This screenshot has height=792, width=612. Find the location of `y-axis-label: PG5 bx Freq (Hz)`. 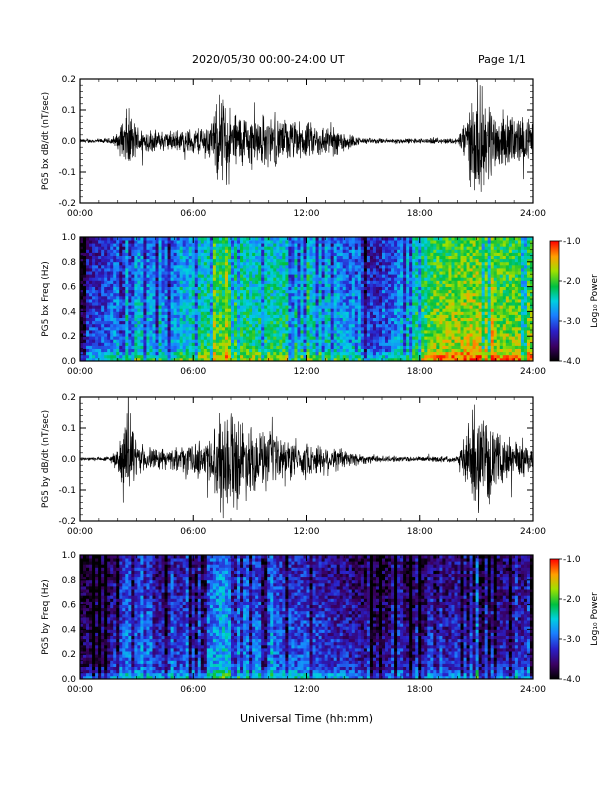

y-axis-label: PG5 bx Freq (Hz) is located at coordinates (46, 299).